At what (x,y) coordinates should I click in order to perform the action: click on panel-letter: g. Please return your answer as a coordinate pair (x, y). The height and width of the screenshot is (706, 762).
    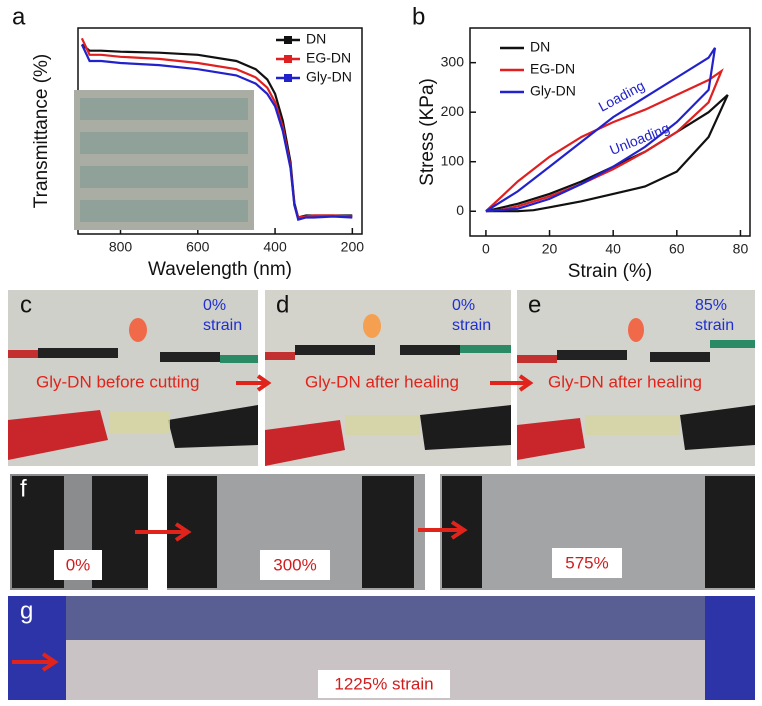
    Looking at the image, I should click on (26, 610).